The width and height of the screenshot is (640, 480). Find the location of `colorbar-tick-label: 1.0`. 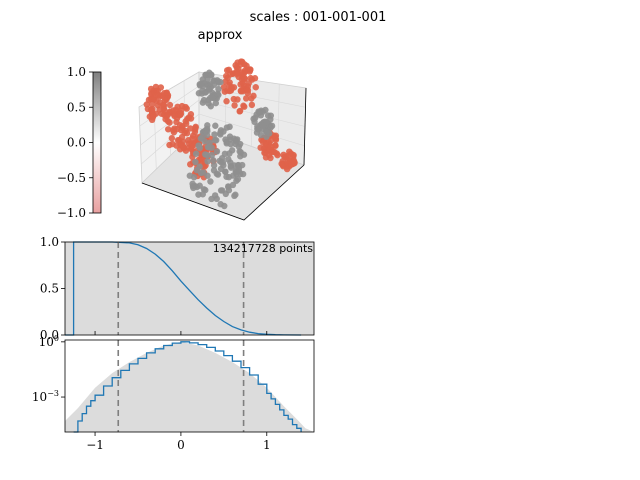

colorbar-tick-label: 1.0 is located at coordinates (76, 72).